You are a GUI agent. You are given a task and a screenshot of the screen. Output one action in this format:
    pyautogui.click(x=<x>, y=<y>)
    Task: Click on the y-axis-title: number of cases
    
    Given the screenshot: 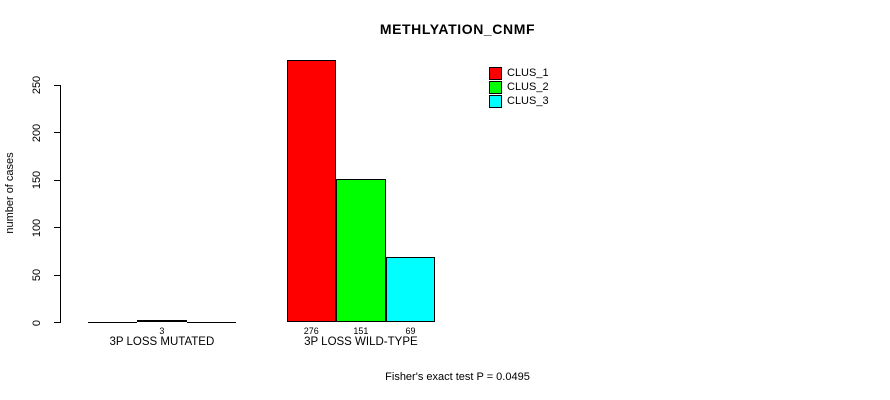 What is the action you would take?
    pyautogui.click(x=10, y=193)
    